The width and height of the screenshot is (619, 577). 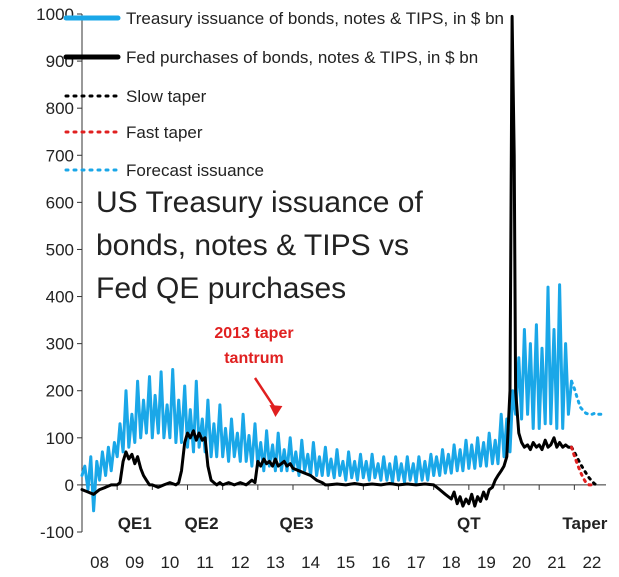 What do you see at coordinates (60, 297) in the screenshot?
I see `y-tick-label: 400` at bounding box center [60, 297].